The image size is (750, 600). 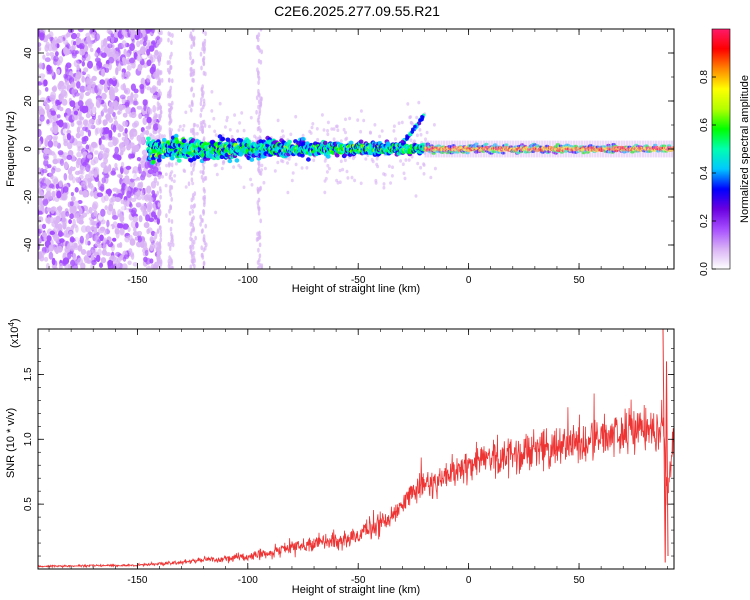 What do you see at coordinates (707, 173) in the screenshot?
I see `colorbar-ticks: 0.0 0.2 0.4 0.6 0.8` at bounding box center [707, 173].